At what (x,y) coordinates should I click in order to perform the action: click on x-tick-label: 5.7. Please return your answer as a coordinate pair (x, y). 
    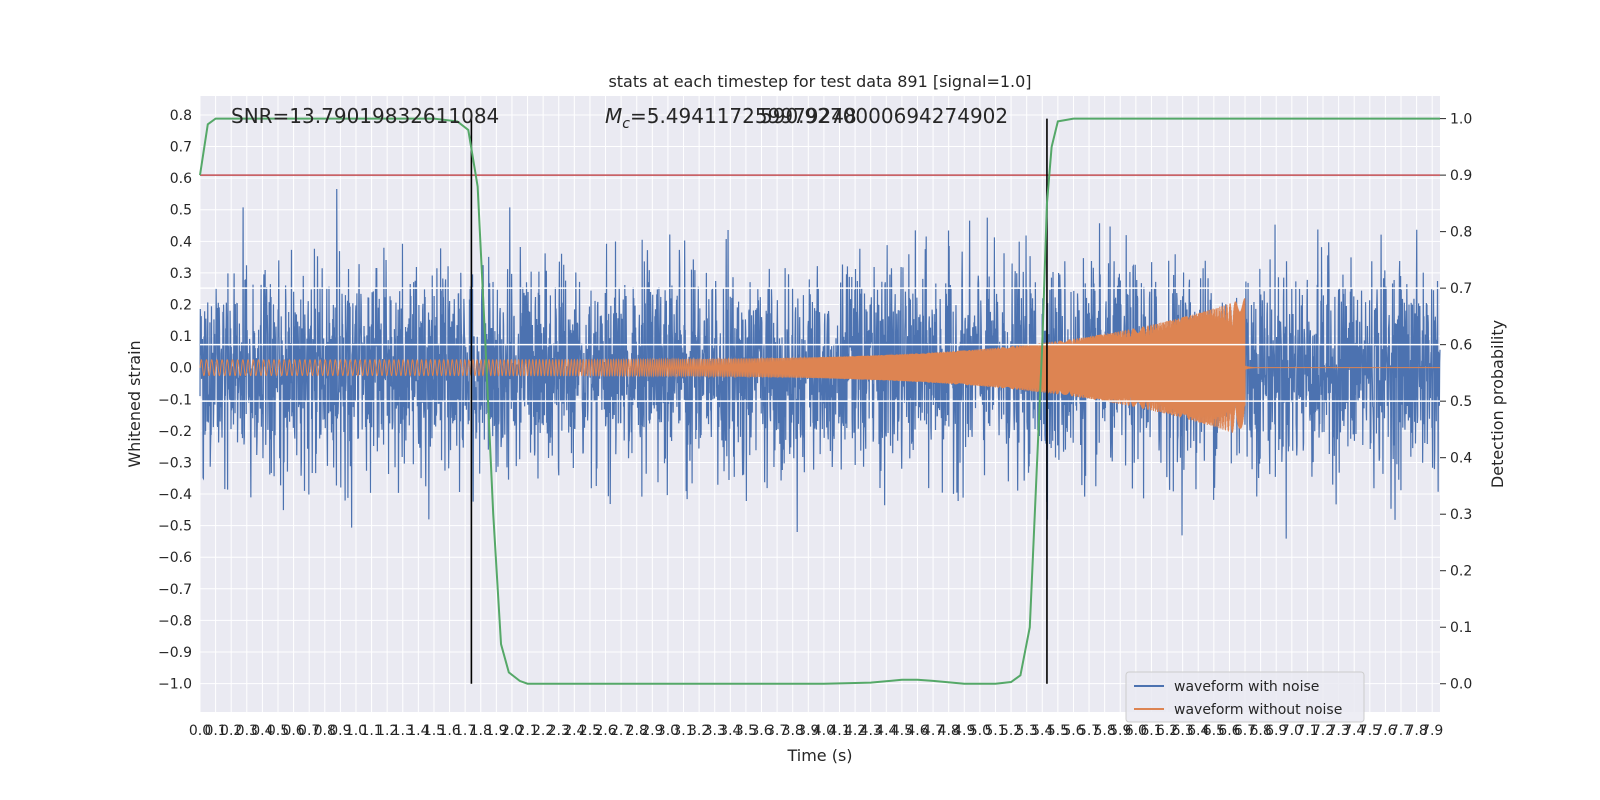
    Looking at the image, I should click on (1089, 731).